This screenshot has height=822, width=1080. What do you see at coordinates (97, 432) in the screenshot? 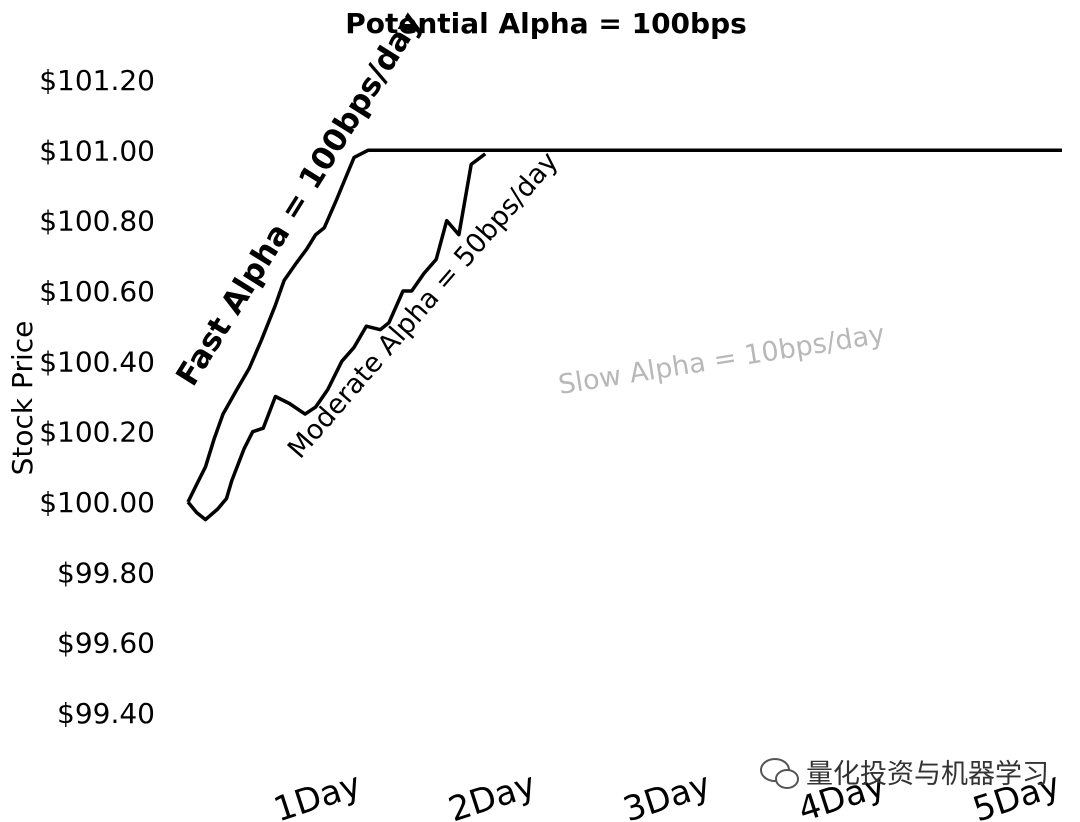
I see `y-tick-label: $100.20` at bounding box center [97, 432].